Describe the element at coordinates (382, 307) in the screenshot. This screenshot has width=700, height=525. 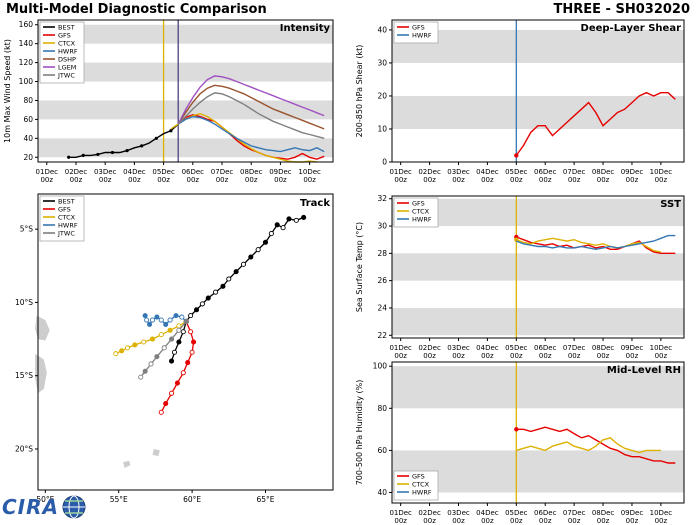
I see `y-tick-label: 24` at that location.